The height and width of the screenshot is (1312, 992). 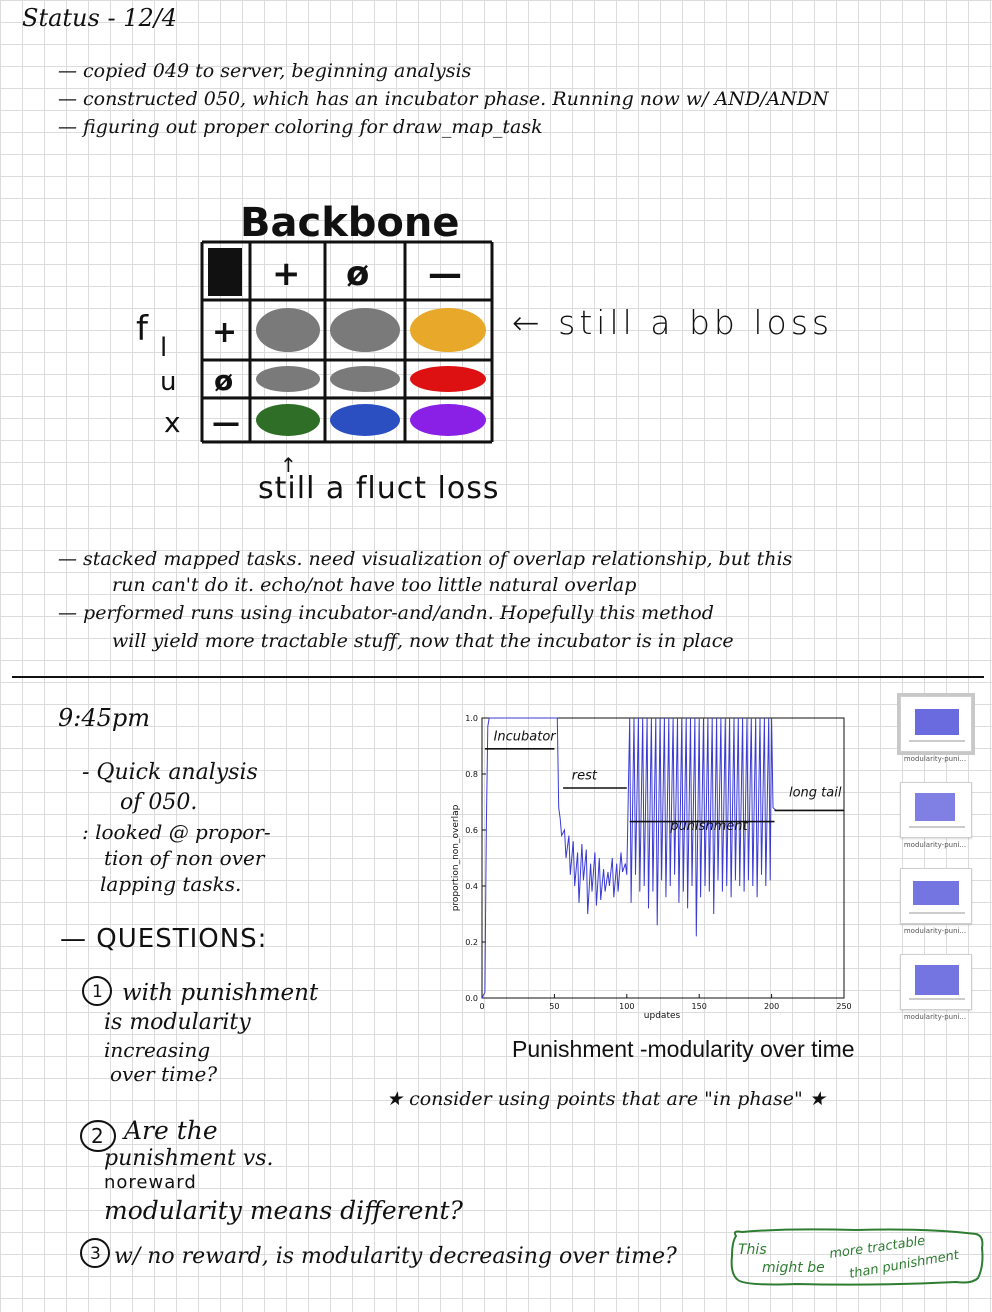 I want to click on row-label-letter-f: f, so click(x=142, y=329).